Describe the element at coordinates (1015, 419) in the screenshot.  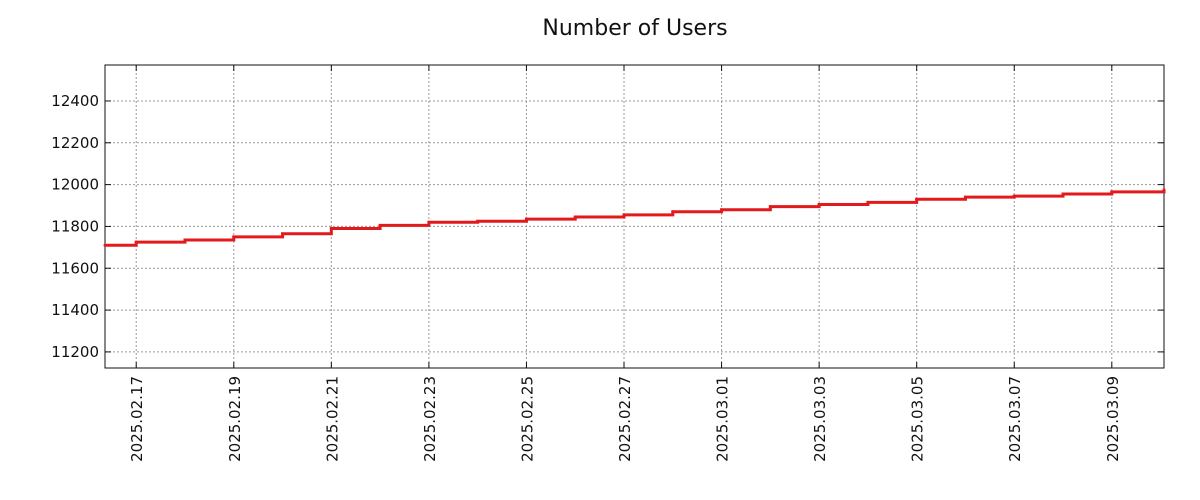
I see `x-tick-label: 2025.03.07` at that location.